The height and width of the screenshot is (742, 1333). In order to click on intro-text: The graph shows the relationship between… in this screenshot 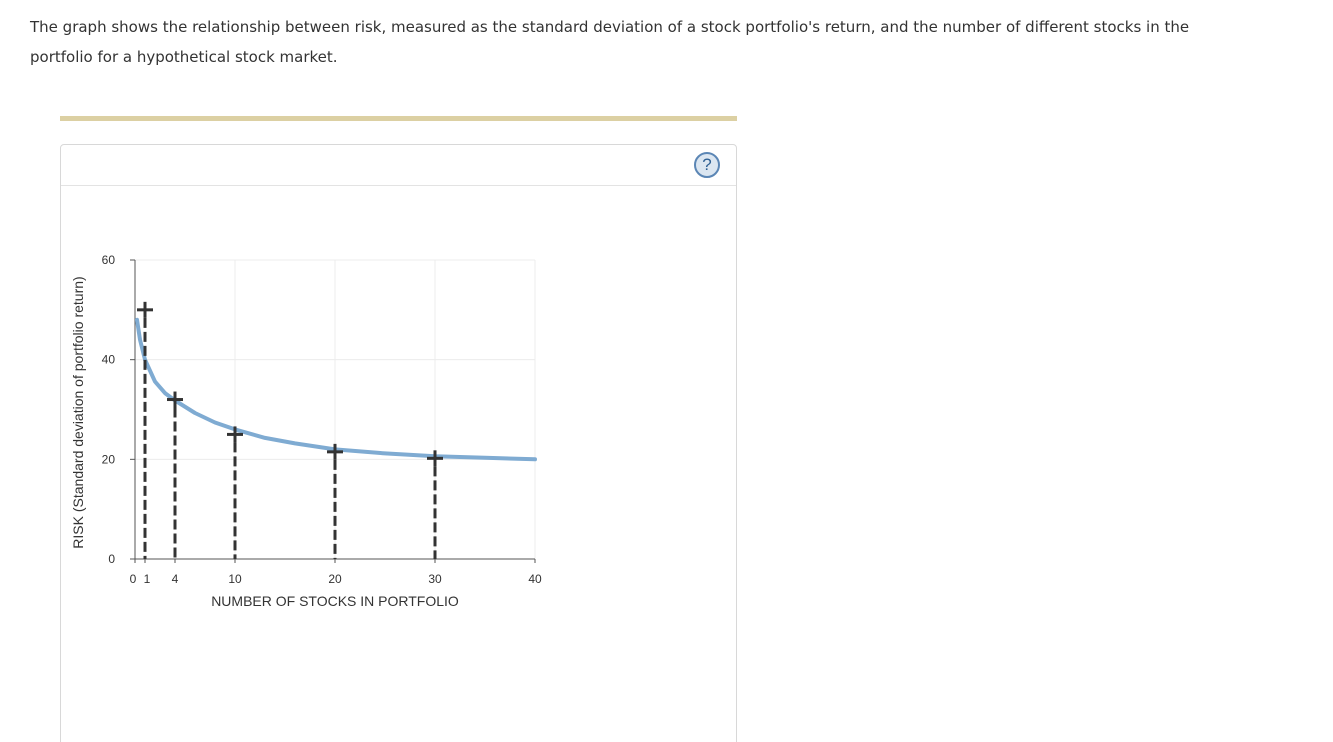, I will do `click(610, 42)`.